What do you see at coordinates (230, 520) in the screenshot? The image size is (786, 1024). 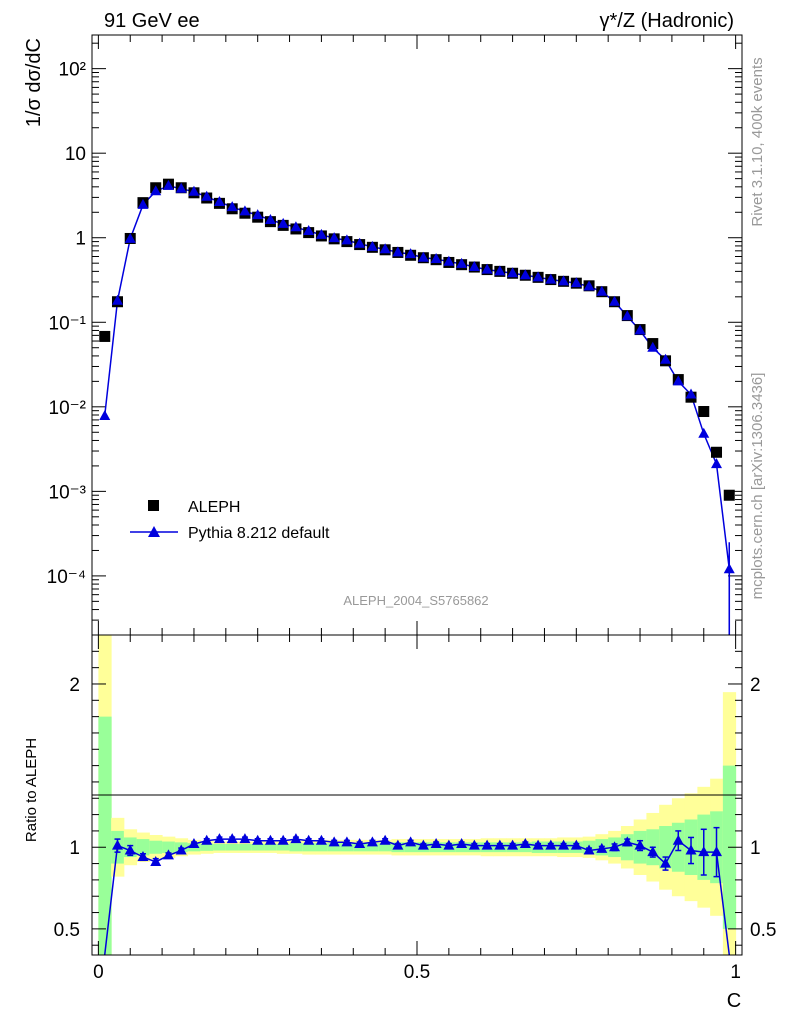 I see `legend: ALEPH Pythia 8.212 default` at bounding box center [230, 520].